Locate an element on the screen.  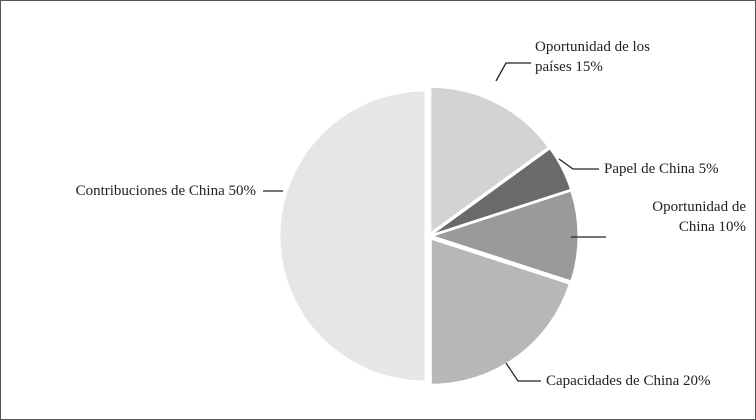
slice-label: Papel de China 5% is located at coordinates (679, 169).